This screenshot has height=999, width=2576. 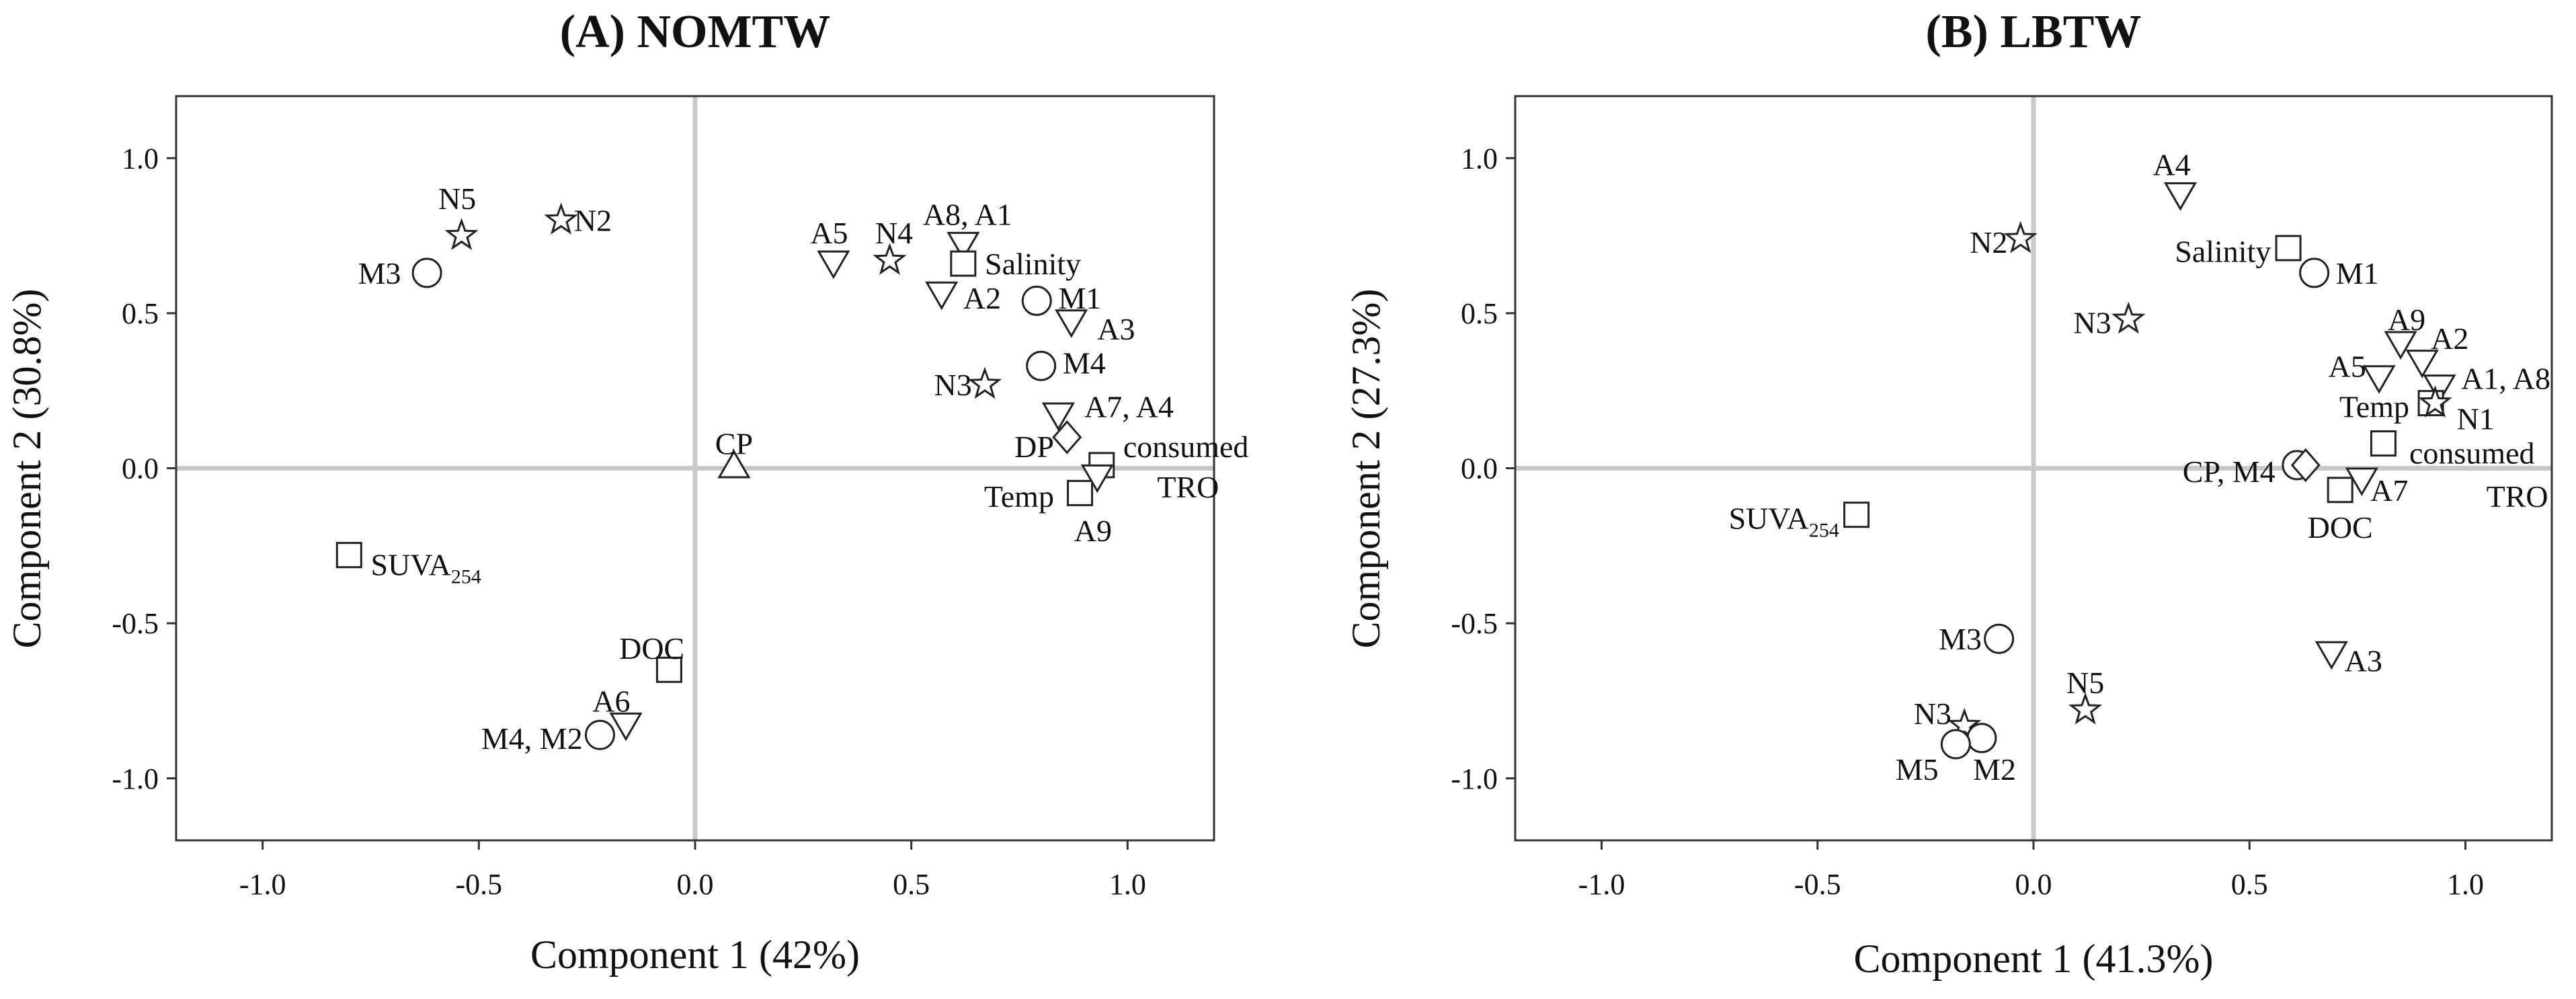 I want to click on y-tick-label: 0.5, so click(x=1479, y=313).